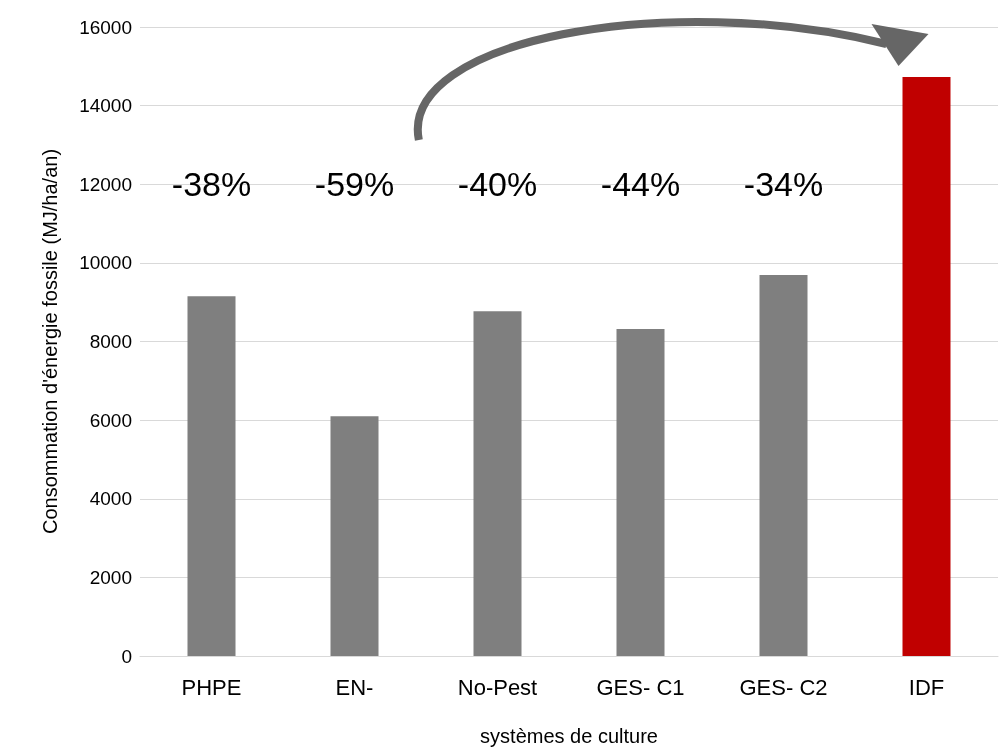 The width and height of the screenshot is (1008, 751). What do you see at coordinates (105, 27) in the screenshot?
I see `y-tick-label: 16000` at bounding box center [105, 27].